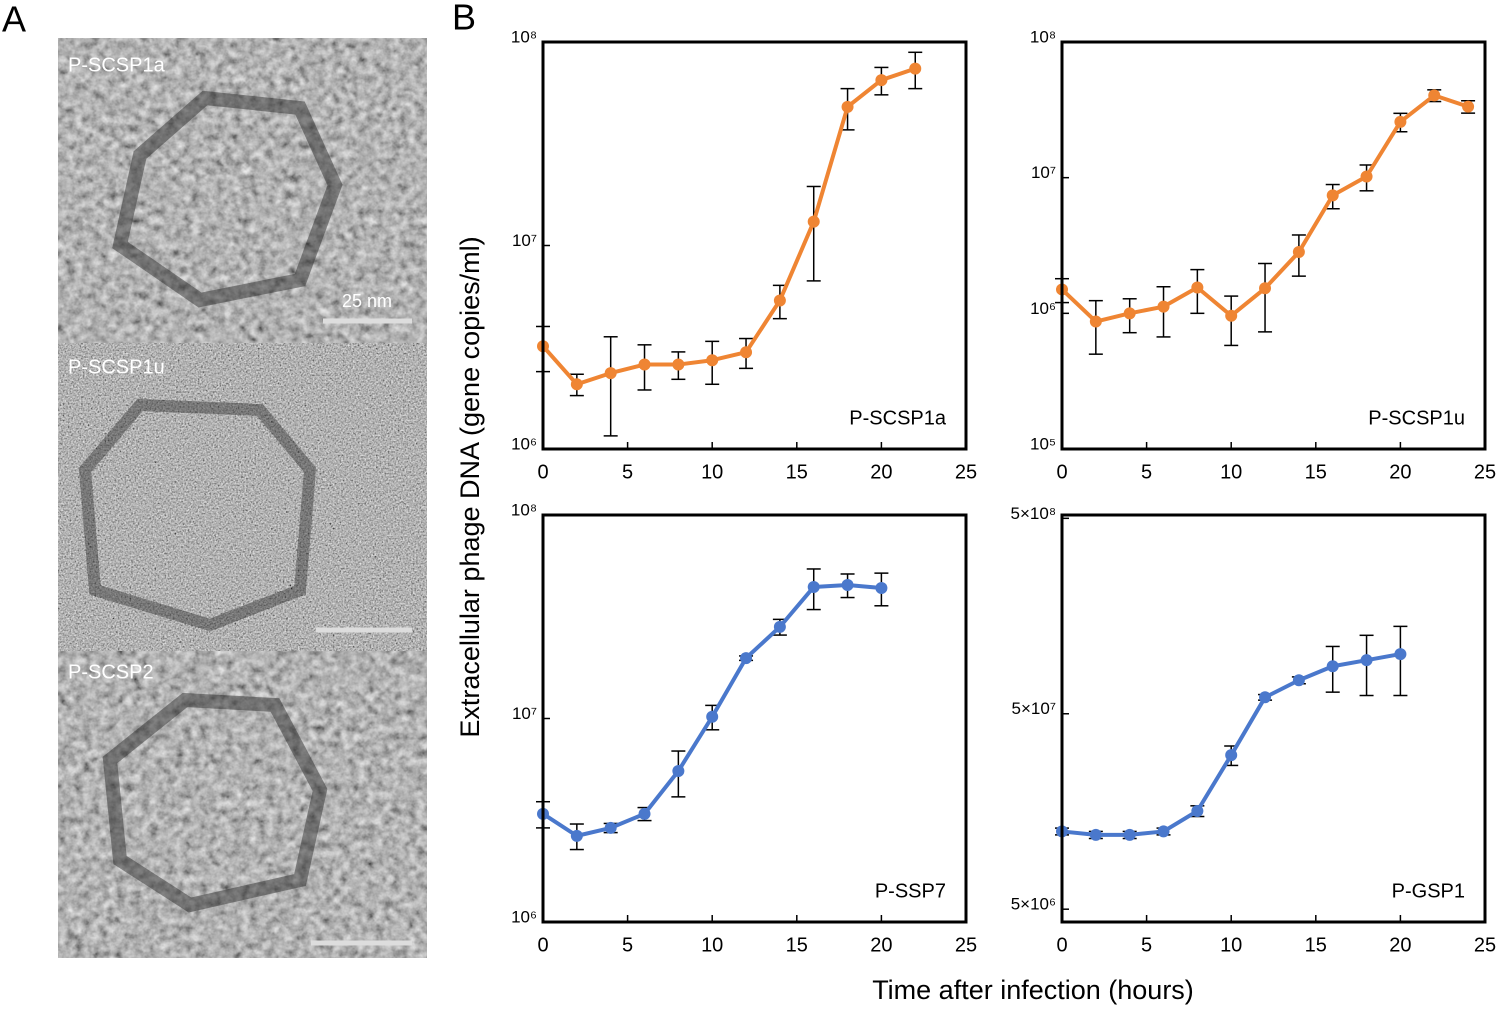 Image resolution: width=1500 pixels, height=1014 pixels. What do you see at coordinates (111, 672) in the screenshot?
I see `micrograph-label: P-SCSP2` at bounding box center [111, 672].